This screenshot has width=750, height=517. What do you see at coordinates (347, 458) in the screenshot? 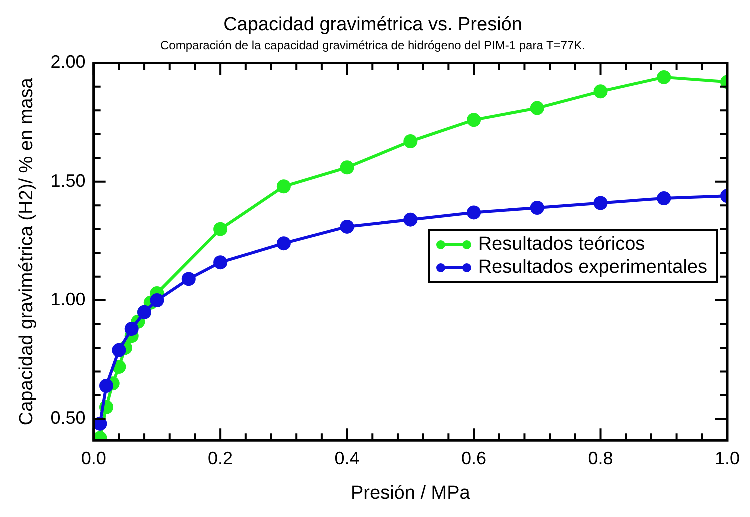
I see `x-tick-label: 0.4` at bounding box center [347, 458].